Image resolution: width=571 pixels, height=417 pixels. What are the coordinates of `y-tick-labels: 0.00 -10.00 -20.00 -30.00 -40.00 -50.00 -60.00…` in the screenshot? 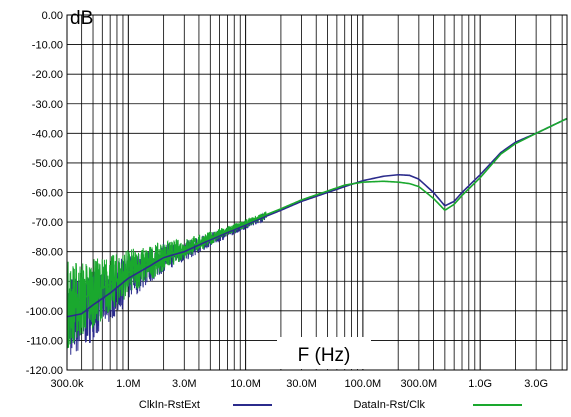 It's located at (44, 193).